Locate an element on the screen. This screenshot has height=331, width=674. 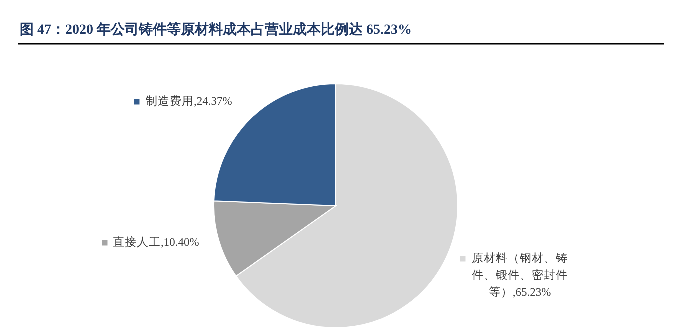
legend-label: 原材料（钢材、铸件、锻件、密封件等）,65.23% is located at coordinates (520, 275).